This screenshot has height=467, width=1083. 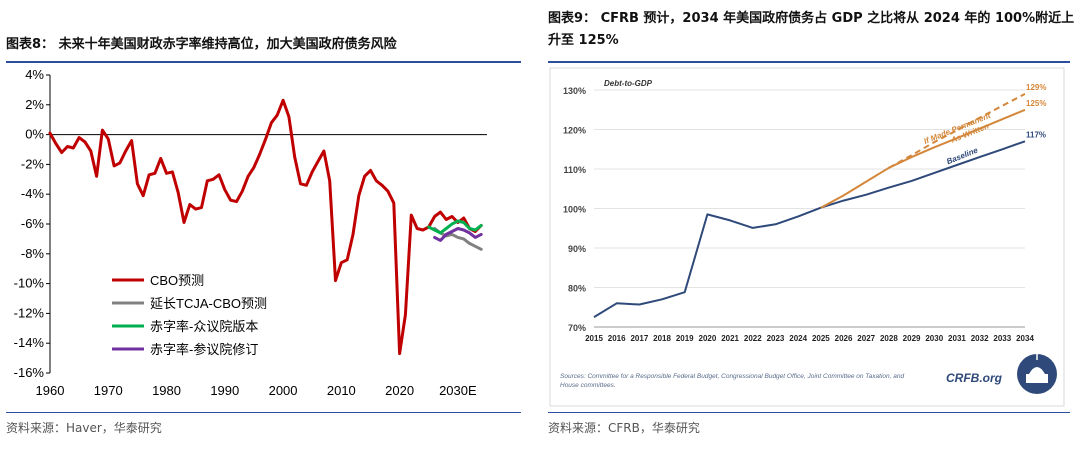 What do you see at coordinates (204, 349) in the screenshot?
I see `legend-label: 赤字率-参议院修订` at bounding box center [204, 349].